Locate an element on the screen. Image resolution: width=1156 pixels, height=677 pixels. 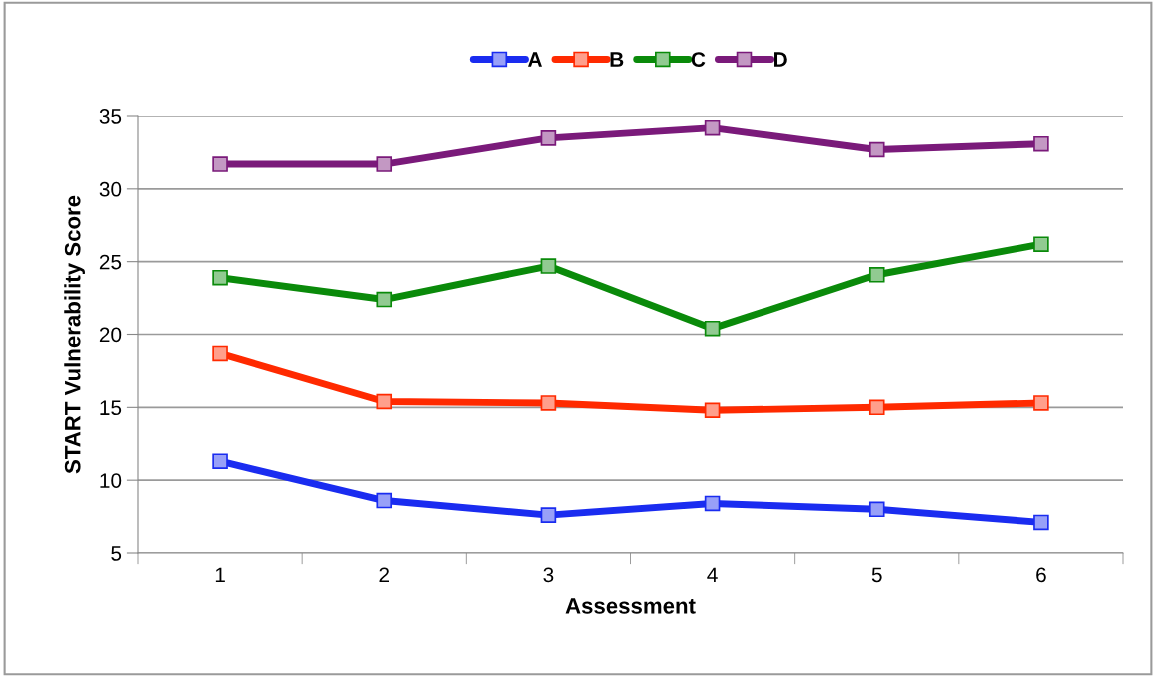
y-tick-label: 5 is located at coordinates (116, 553).